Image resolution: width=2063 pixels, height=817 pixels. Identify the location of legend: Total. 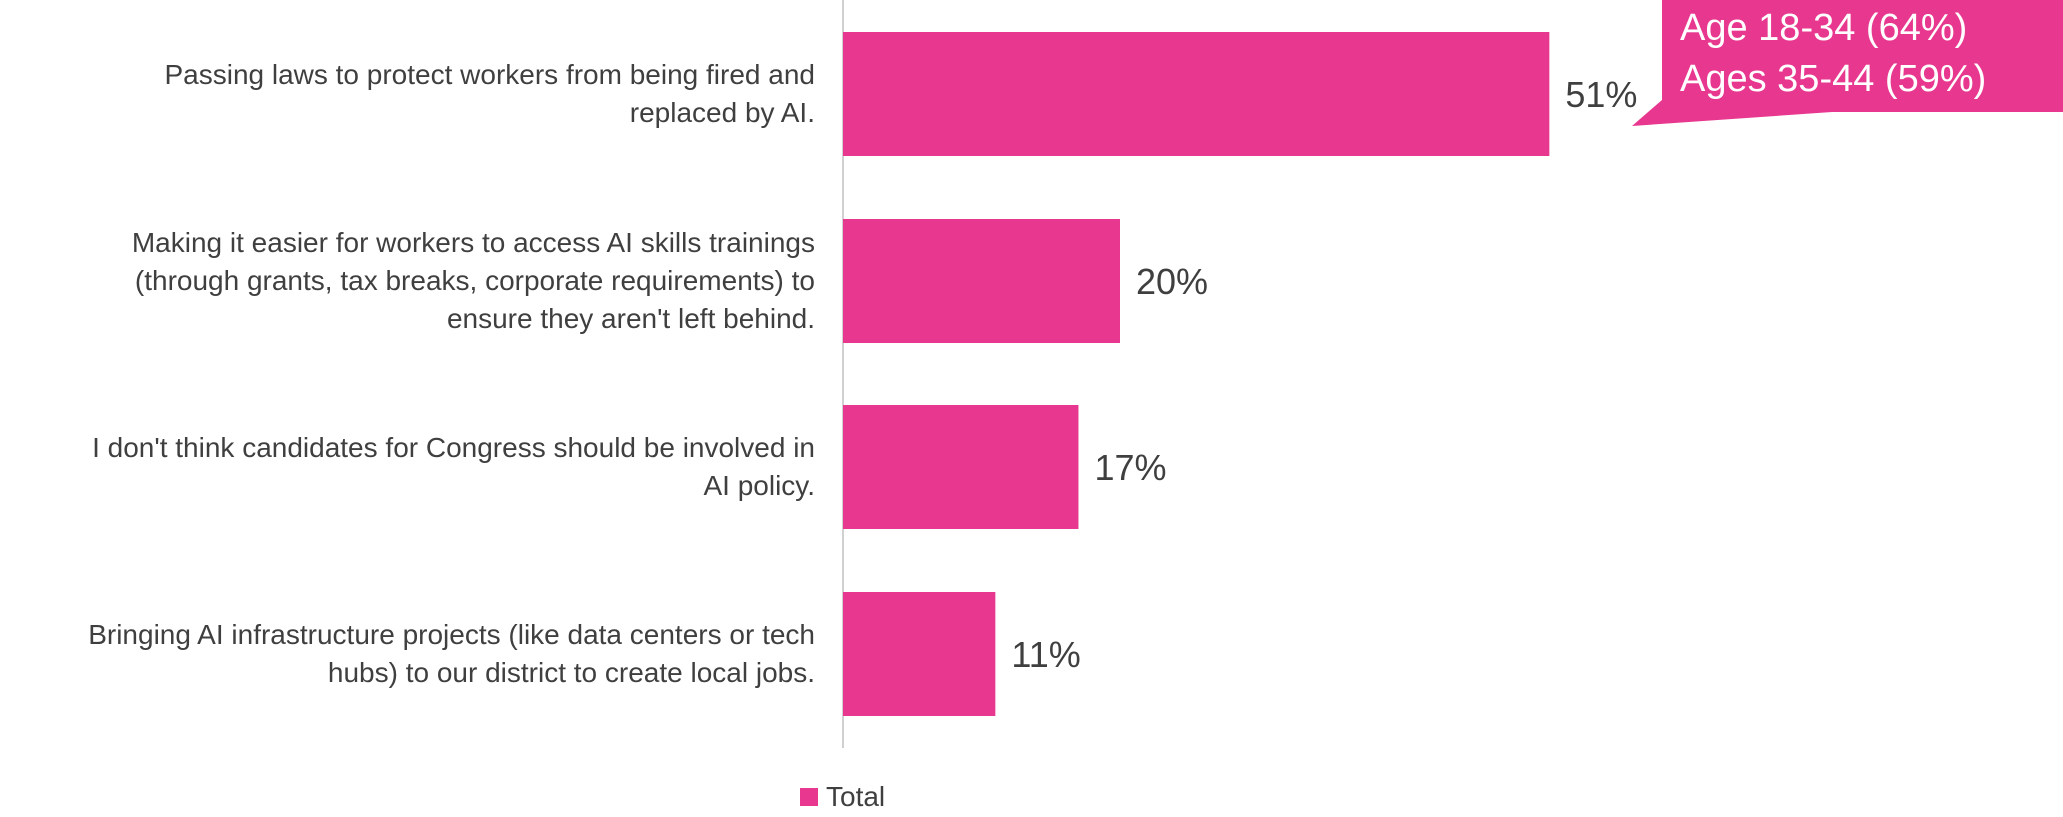
(842, 797).